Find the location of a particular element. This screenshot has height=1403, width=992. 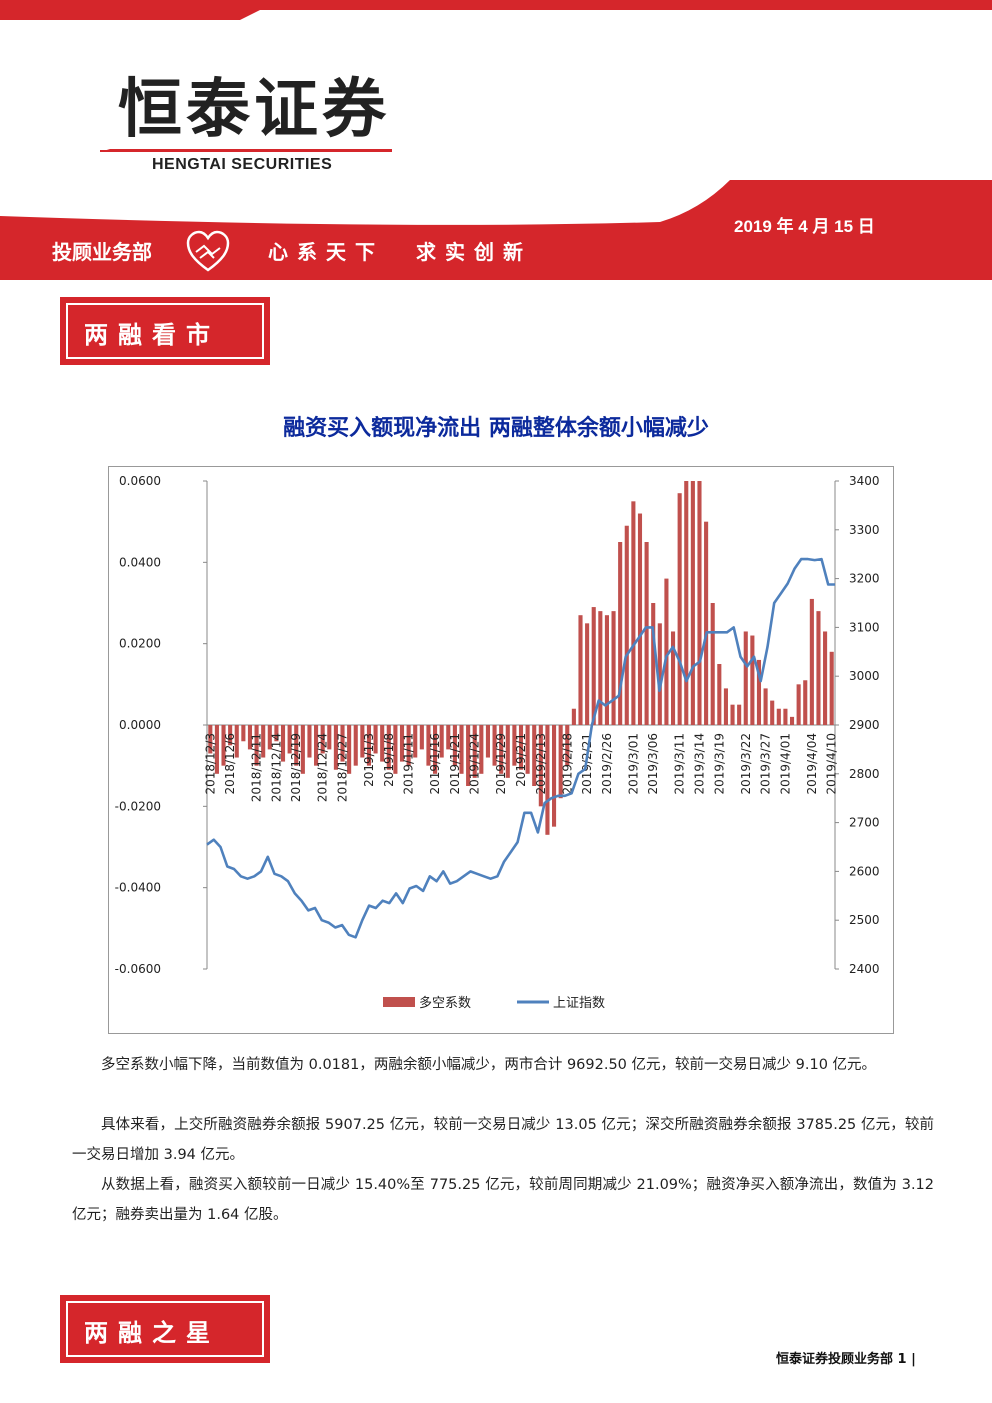

section-label-box-2: 两融之星 is located at coordinates (165, 1329).